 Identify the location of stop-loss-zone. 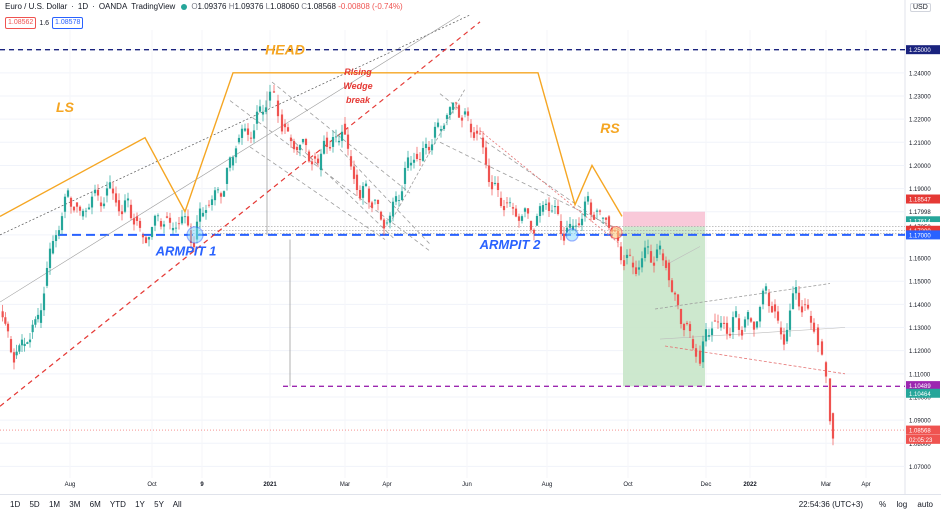
(664, 219).